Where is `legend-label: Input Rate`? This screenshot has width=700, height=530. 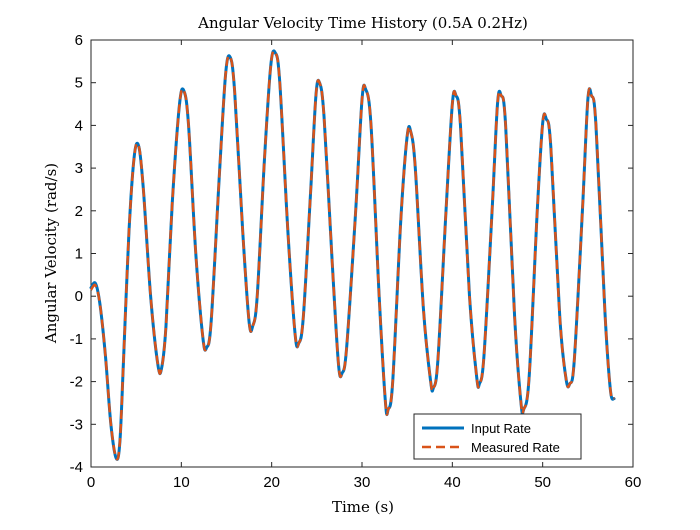
legend-label: Input Rate is located at coordinates (501, 428).